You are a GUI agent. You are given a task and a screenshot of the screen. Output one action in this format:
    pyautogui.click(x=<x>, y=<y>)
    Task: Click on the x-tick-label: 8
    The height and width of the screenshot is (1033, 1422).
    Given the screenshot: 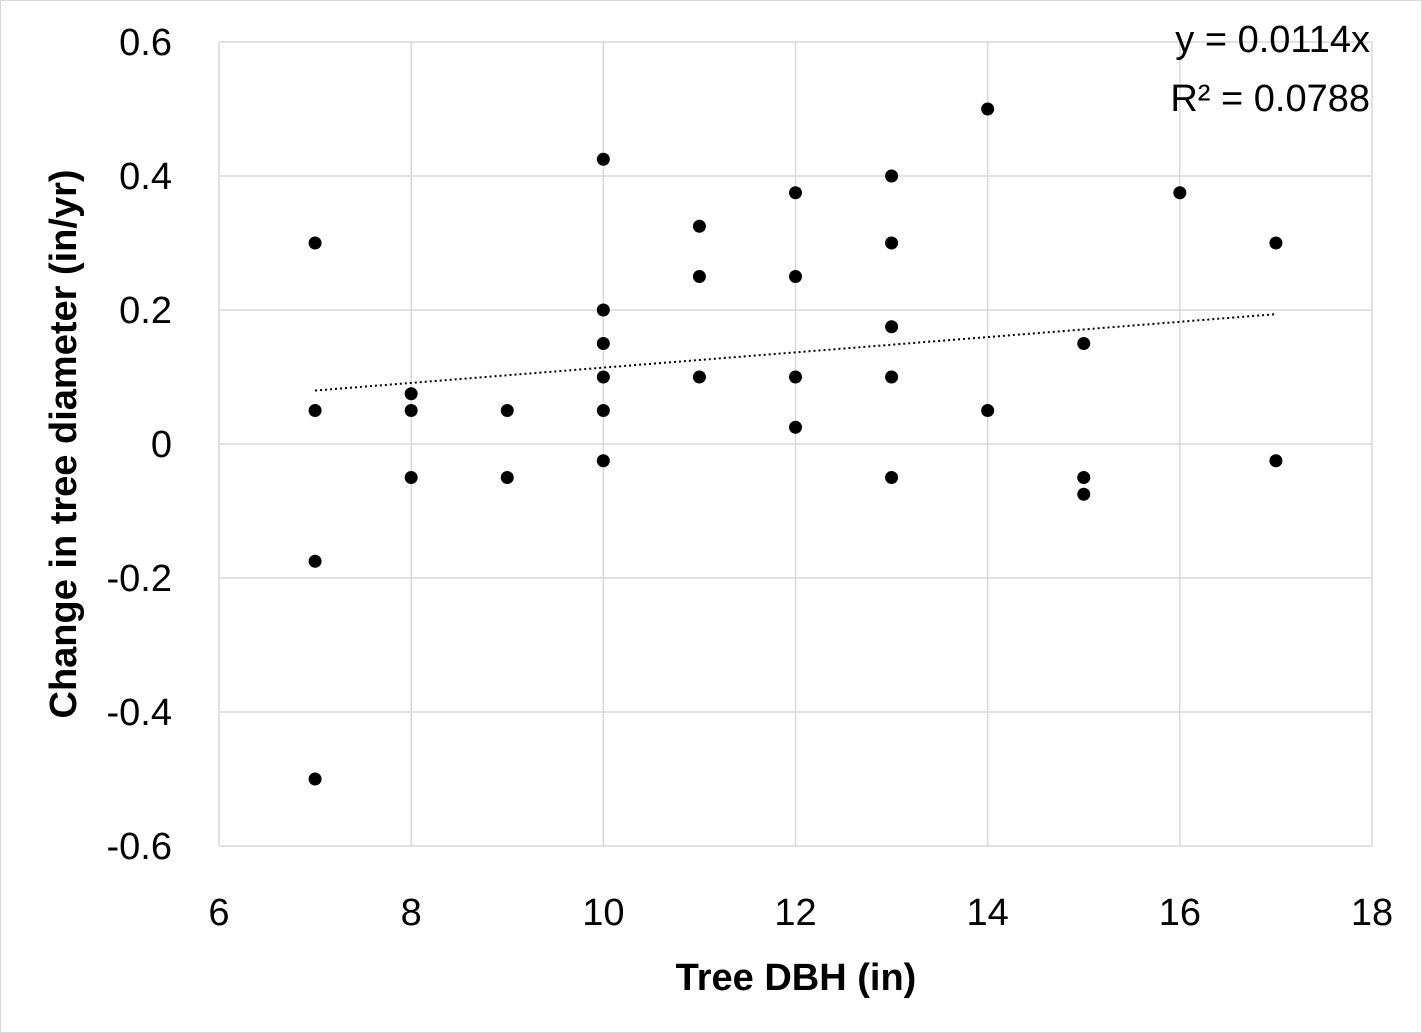 What is the action you would take?
    pyautogui.click(x=411, y=913)
    